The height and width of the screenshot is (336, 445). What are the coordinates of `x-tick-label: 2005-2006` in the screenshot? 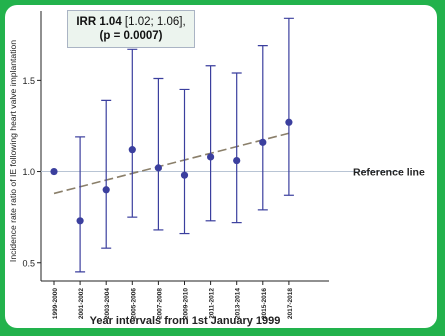 It's located at (133, 303).